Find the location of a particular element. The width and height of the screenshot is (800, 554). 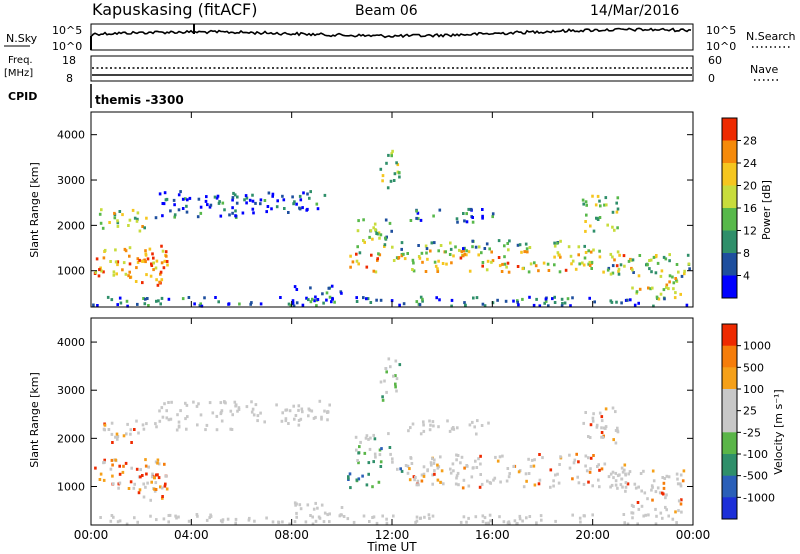

freq-unit-label: [MHz] is located at coordinates (18, 73).